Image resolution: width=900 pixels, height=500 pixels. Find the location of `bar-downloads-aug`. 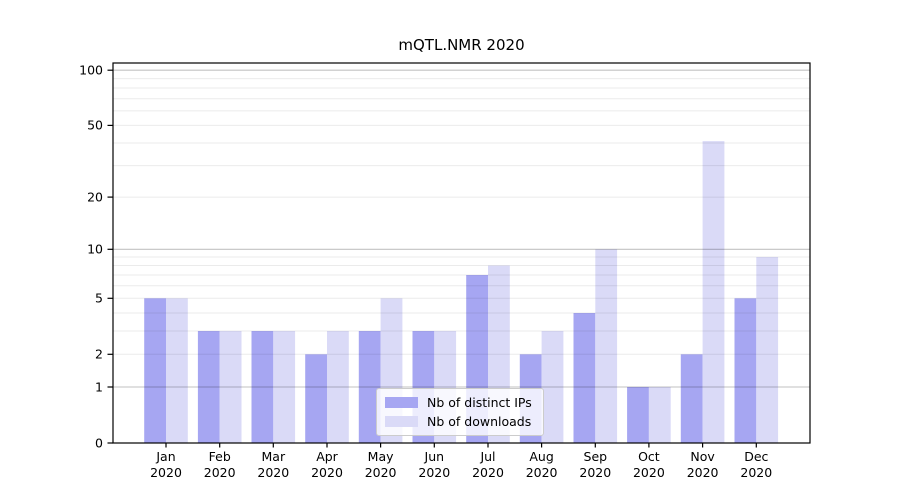

bar-downloads-aug is located at coordinates (552, 387).